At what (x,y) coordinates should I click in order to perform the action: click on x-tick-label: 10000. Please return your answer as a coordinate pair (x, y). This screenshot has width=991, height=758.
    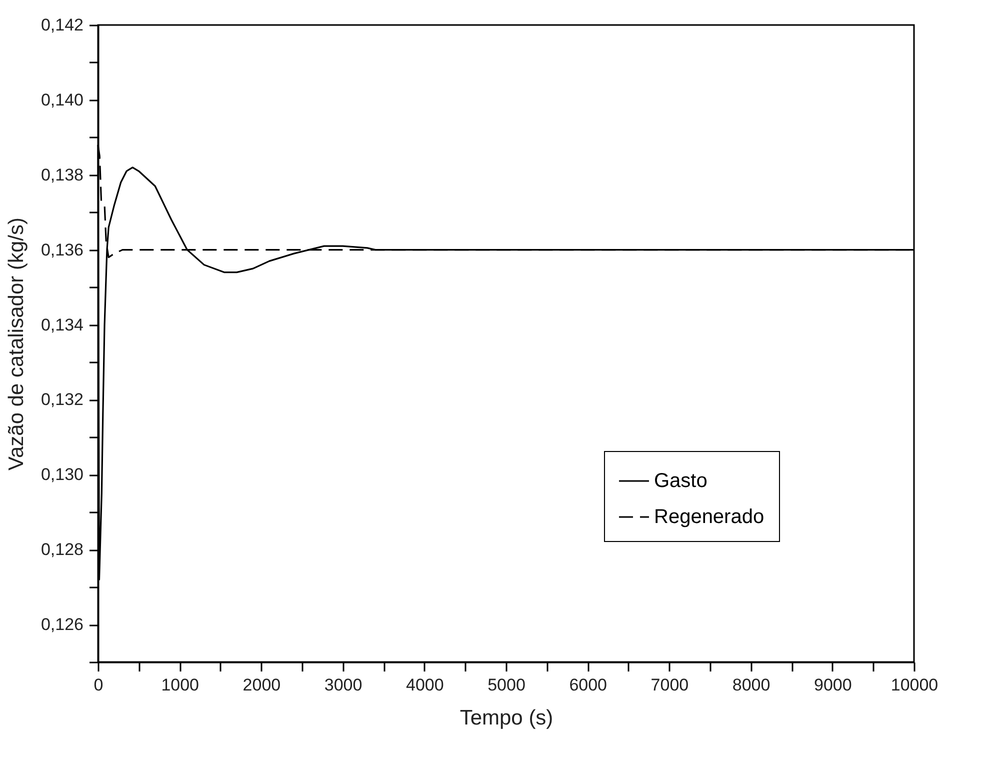
    Looking at the image, I should click on (914, 685).